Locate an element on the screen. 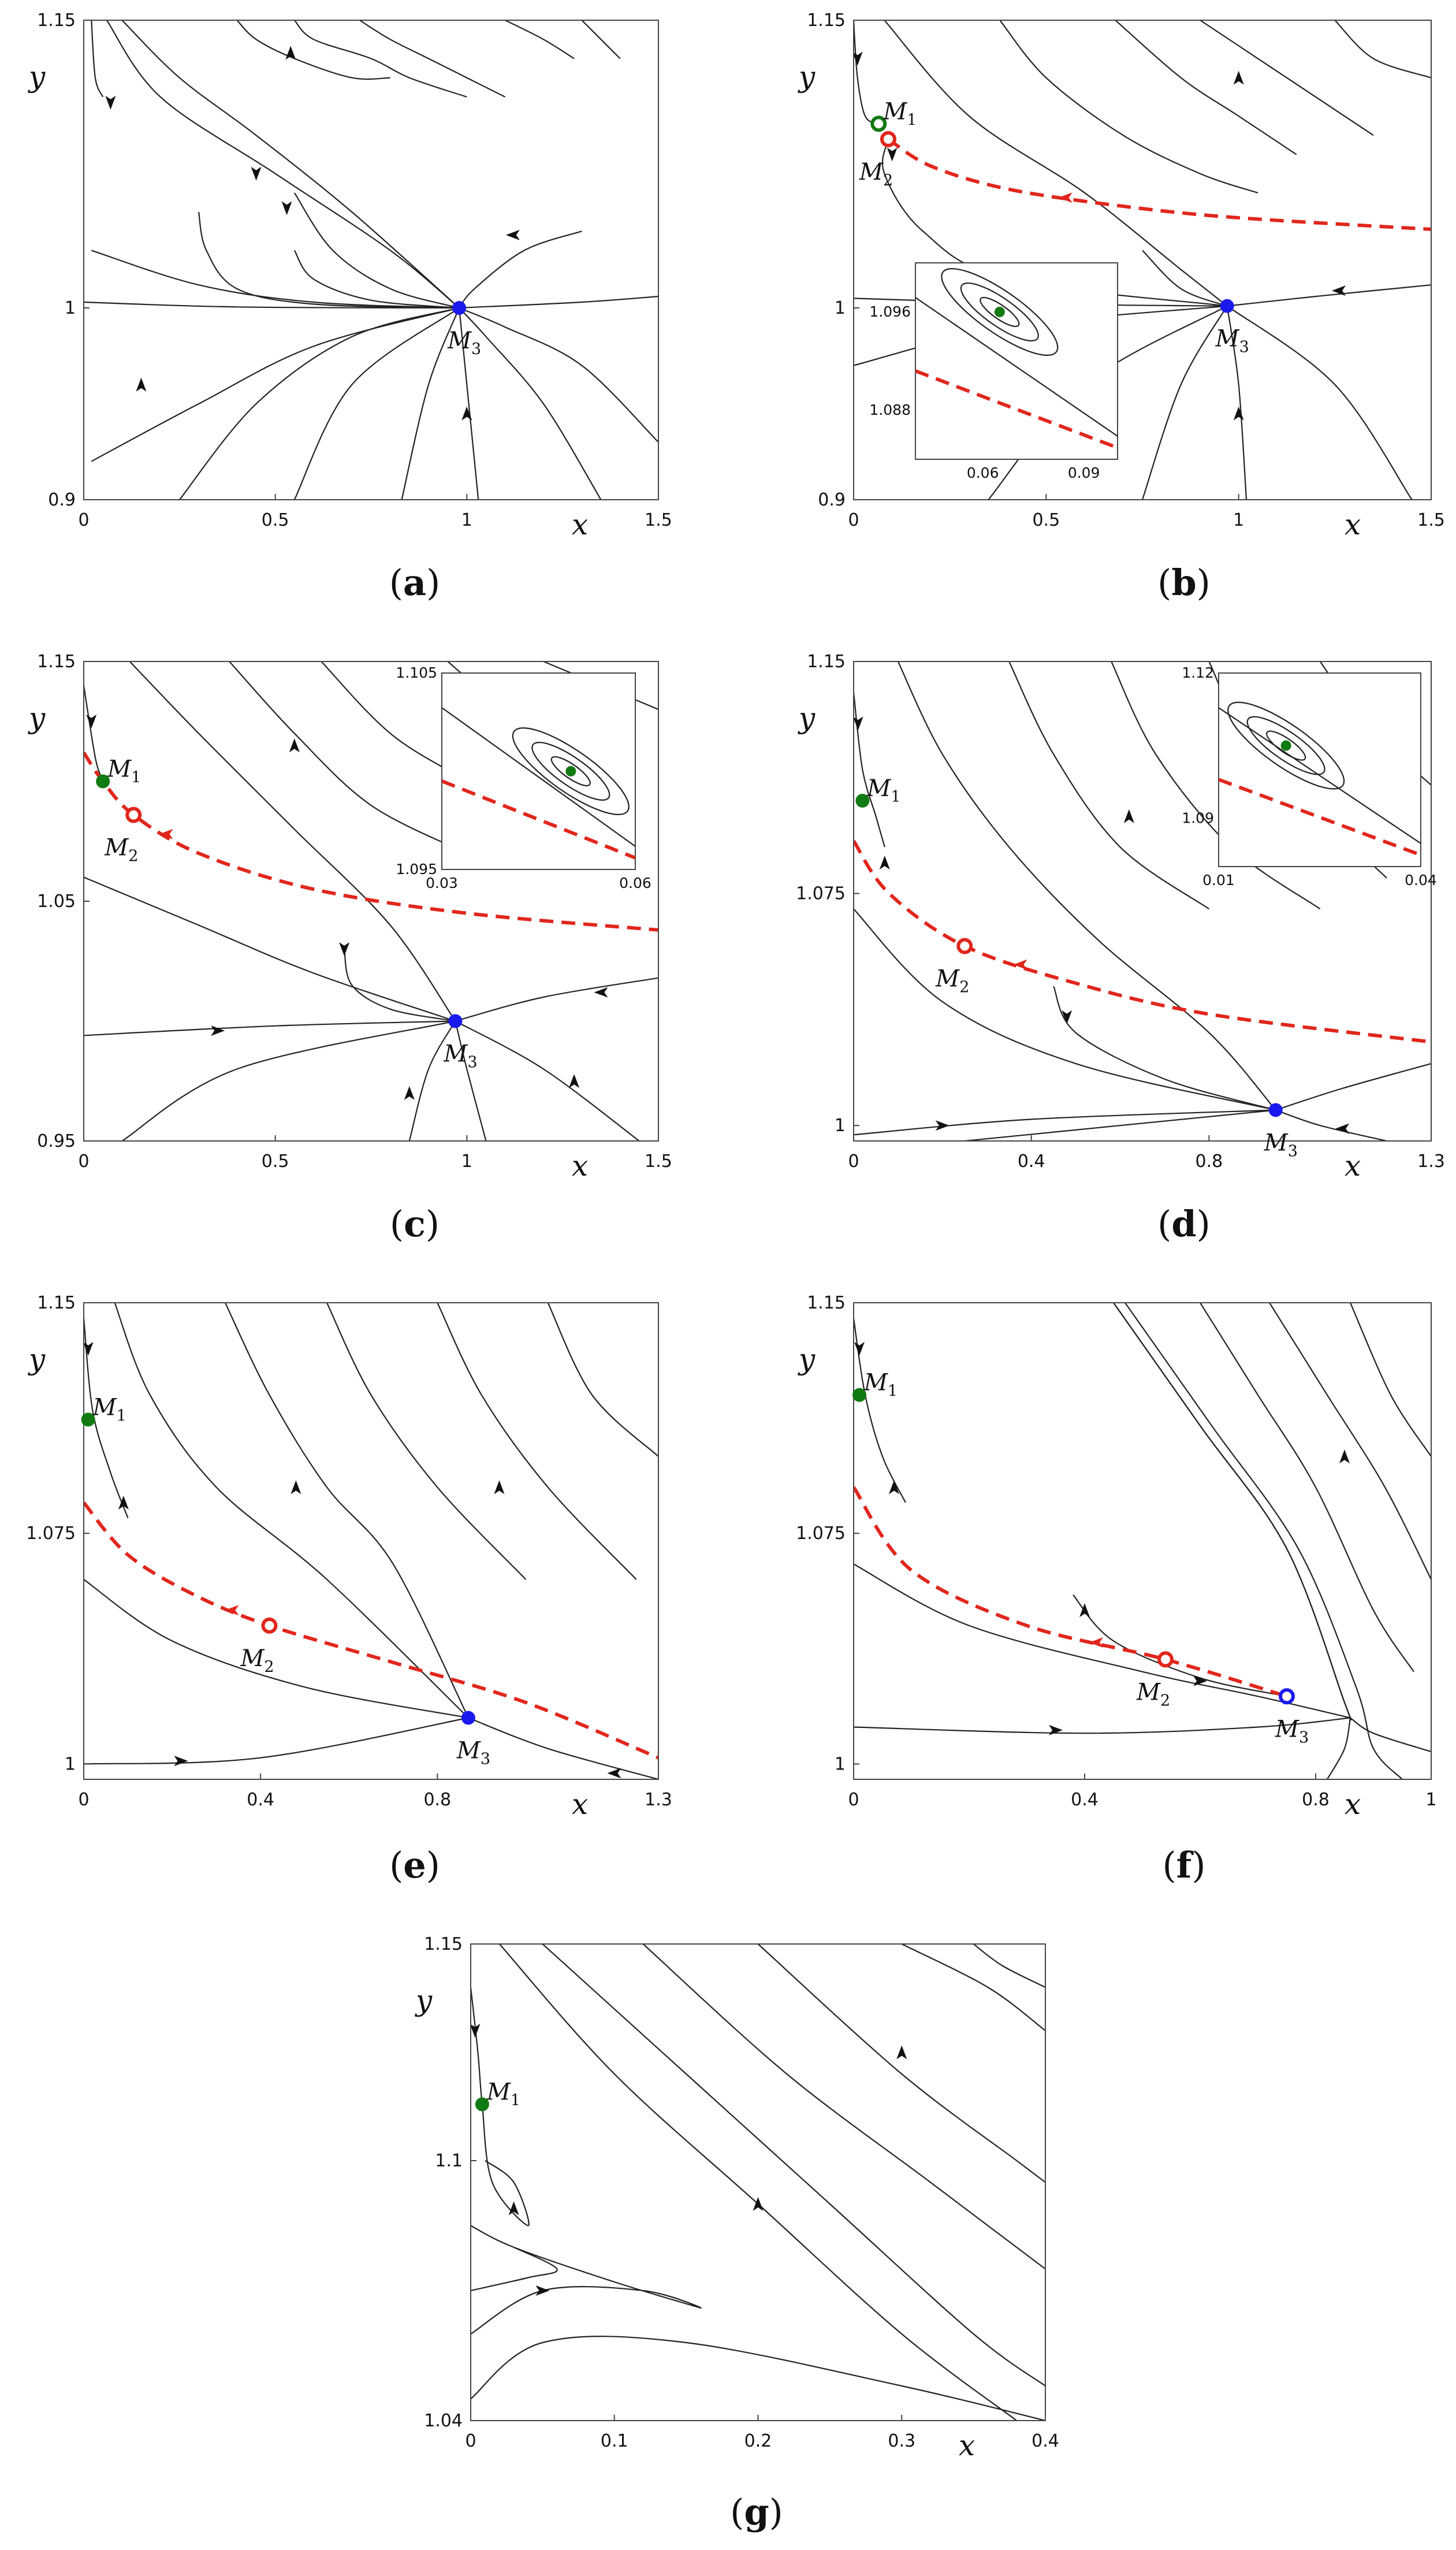 The image size is (1456, 2550). separatrix-line is located at coordinates (1142, 942).